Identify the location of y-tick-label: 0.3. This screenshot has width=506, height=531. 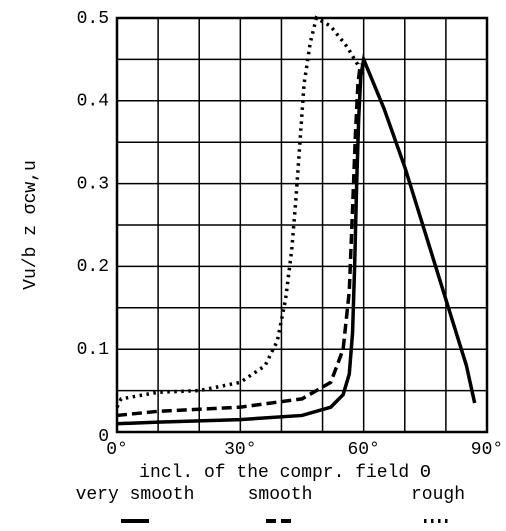
(93, 184).